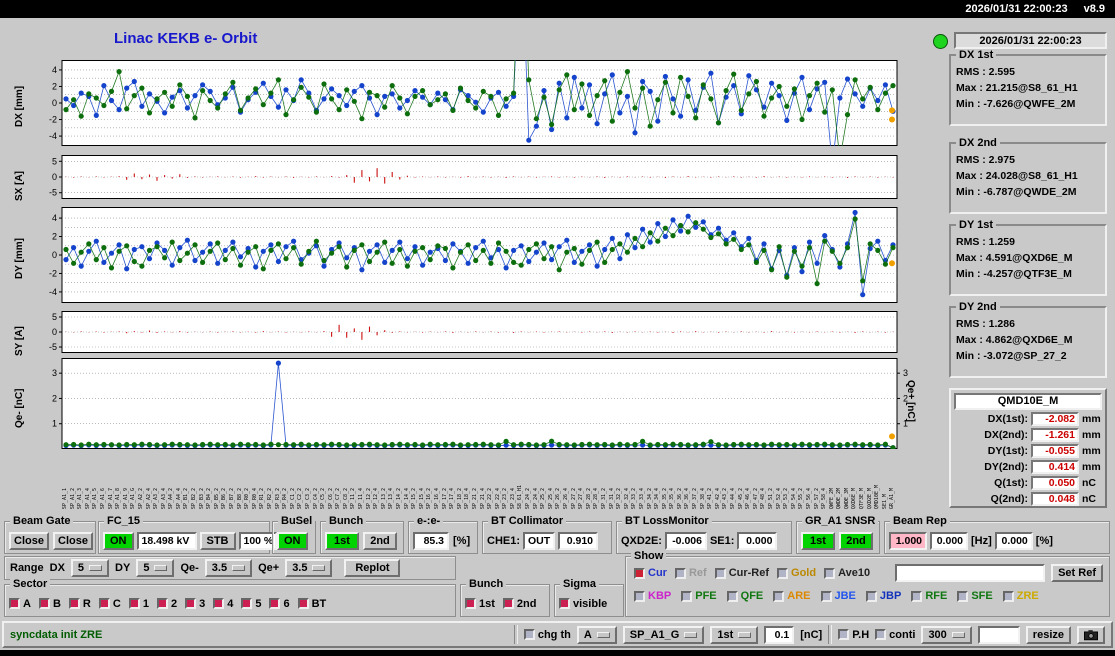 This screenshot has height=656, width=1115. Describe the element at coordinates (883, 596) in the screenshot. I see `show-option-jbp: JBP` at that location.